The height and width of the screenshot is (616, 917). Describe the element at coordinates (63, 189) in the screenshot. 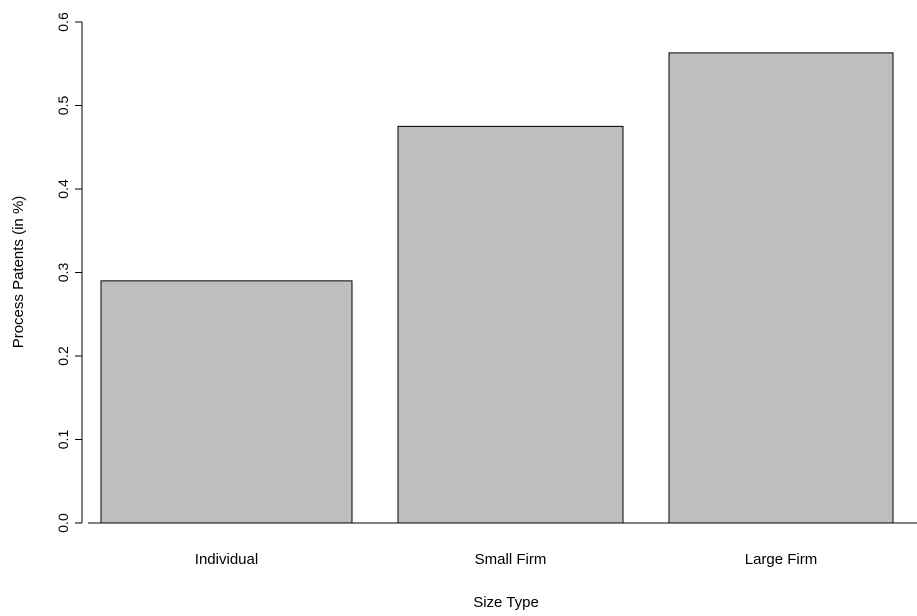

I see `y-tick-label: 0.4` at that location.